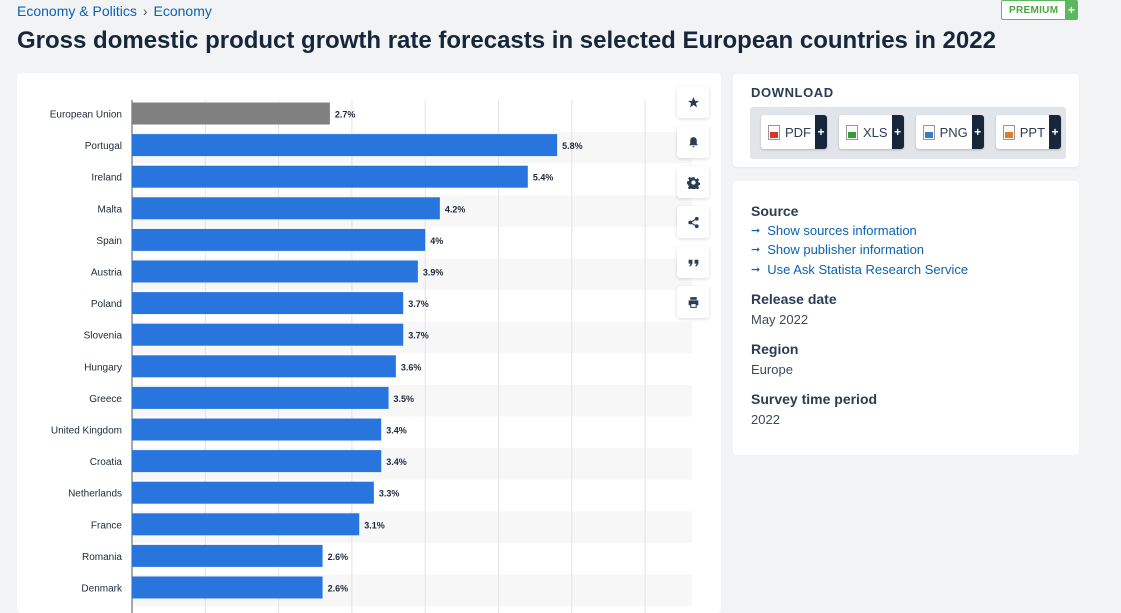 The height and width of the screenshot is (613, 1121). Describe the element at coordinates (95, 494) in the screenshot. I see `category-label: Netherlands` at that location.